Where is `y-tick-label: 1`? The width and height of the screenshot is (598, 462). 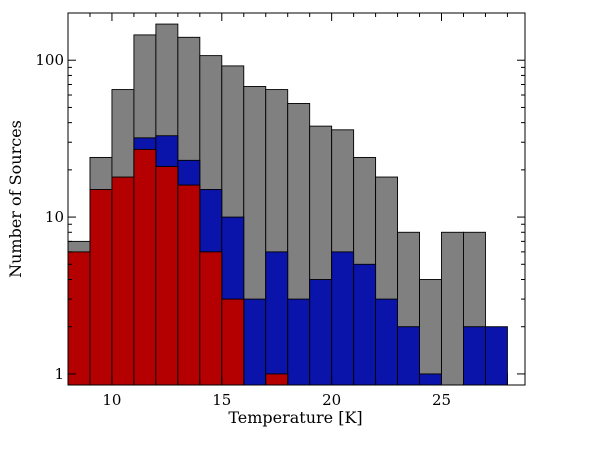 y-tick-label: 1 is located at coordinates (59, 374).